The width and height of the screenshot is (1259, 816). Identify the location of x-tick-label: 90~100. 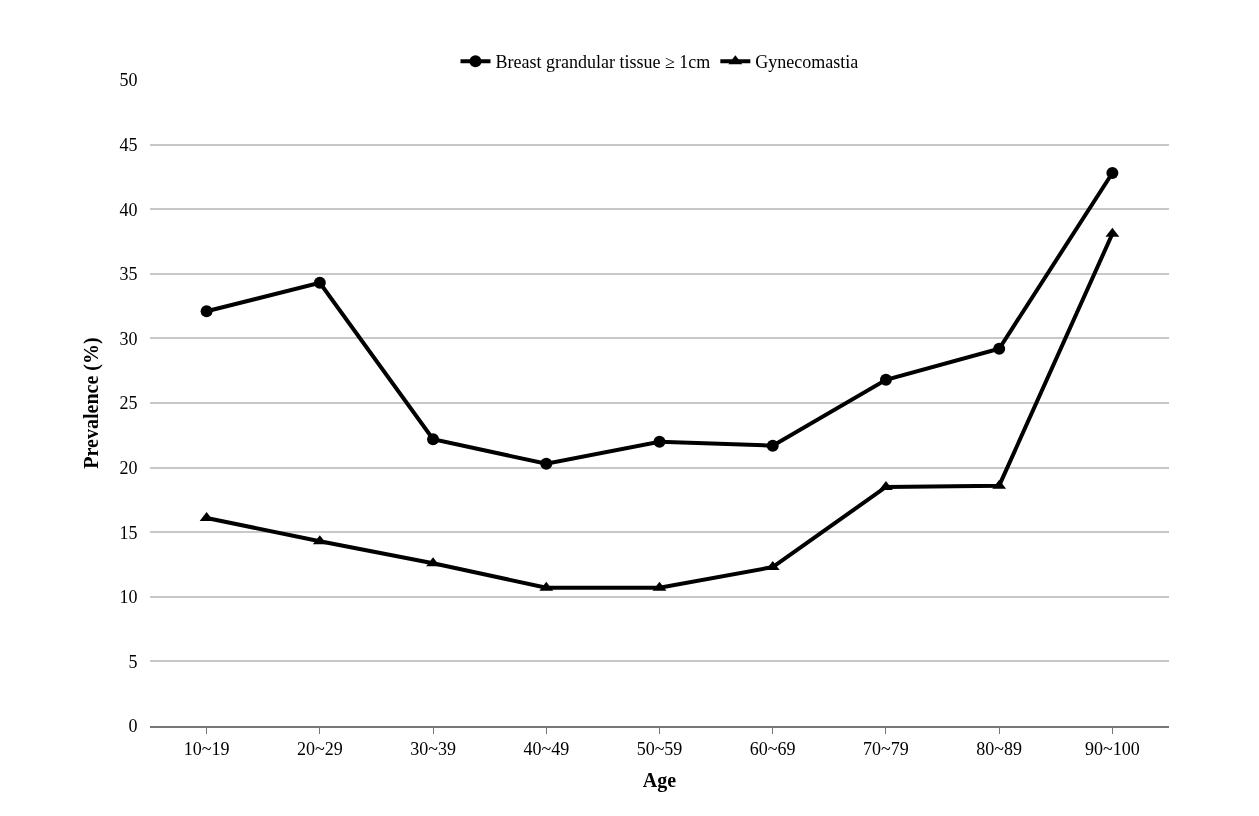
(1112, 749).